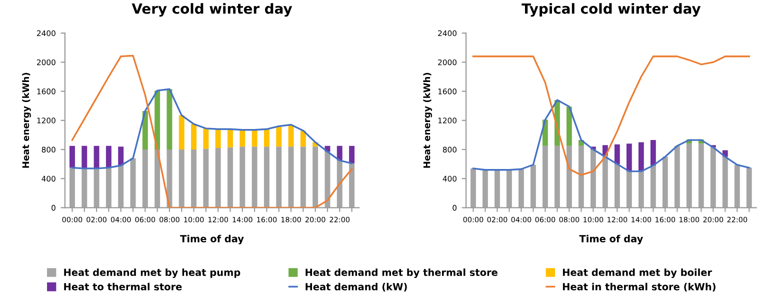 The height and width of the screenshot is (301, 764). Describe the element at coordinates (402, 273) in the screenshot. I see `legend-label: Heat demand met by thermal store` at that location.